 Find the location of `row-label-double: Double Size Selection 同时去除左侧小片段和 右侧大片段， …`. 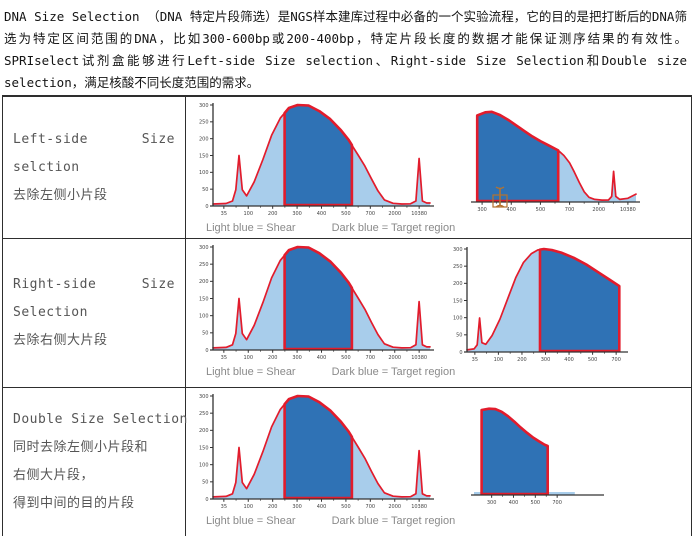

row-label-double: Double Size Selection 同时去除左侧小片段和 右侧大片段， … is located at coordinates (95, 462).